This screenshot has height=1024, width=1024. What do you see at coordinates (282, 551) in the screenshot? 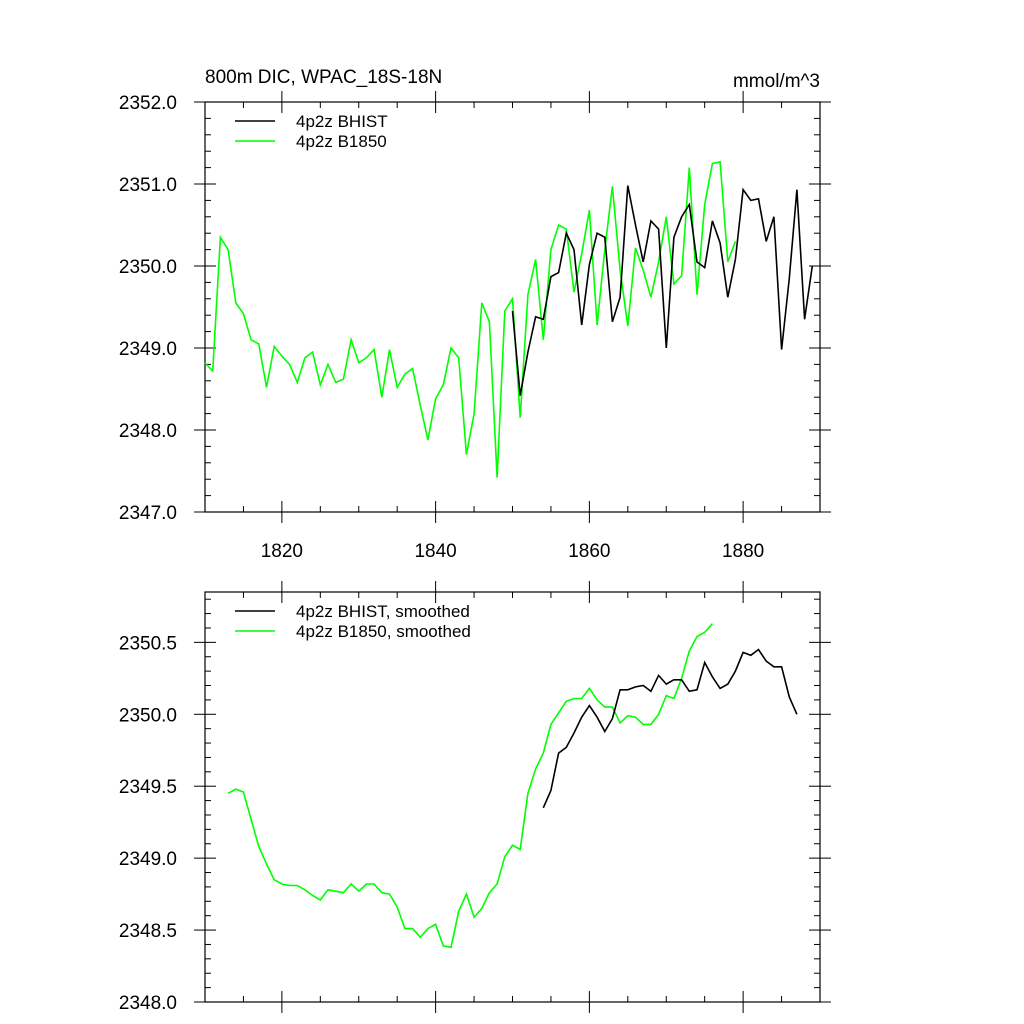
I see `x-tick-label: 1820` at bounding box center [282, 551].